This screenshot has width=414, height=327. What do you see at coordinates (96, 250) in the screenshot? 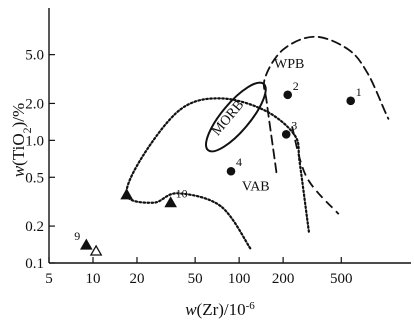
I see `sample-point-u7` at bounding box center [96, 250].